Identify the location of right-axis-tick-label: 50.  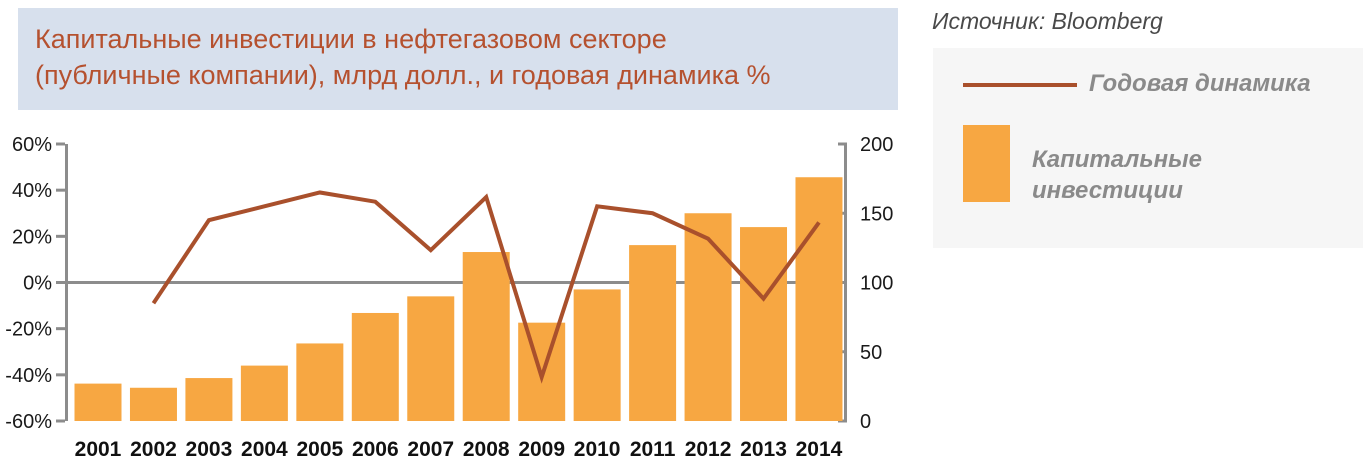
(871, 353).